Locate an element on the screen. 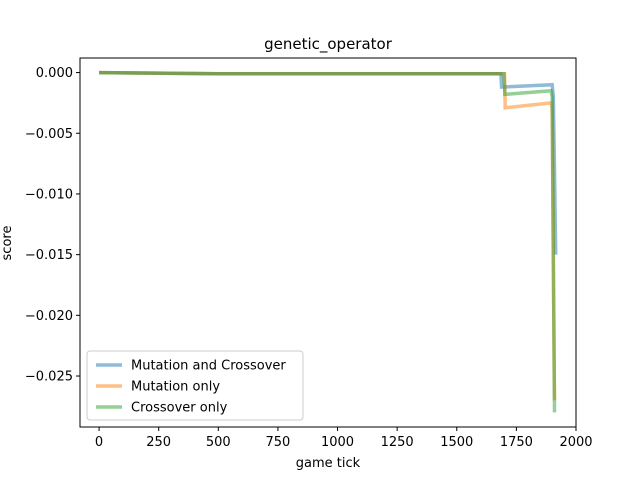  x-tick-label: 750 is located at coordinates (278, 442).